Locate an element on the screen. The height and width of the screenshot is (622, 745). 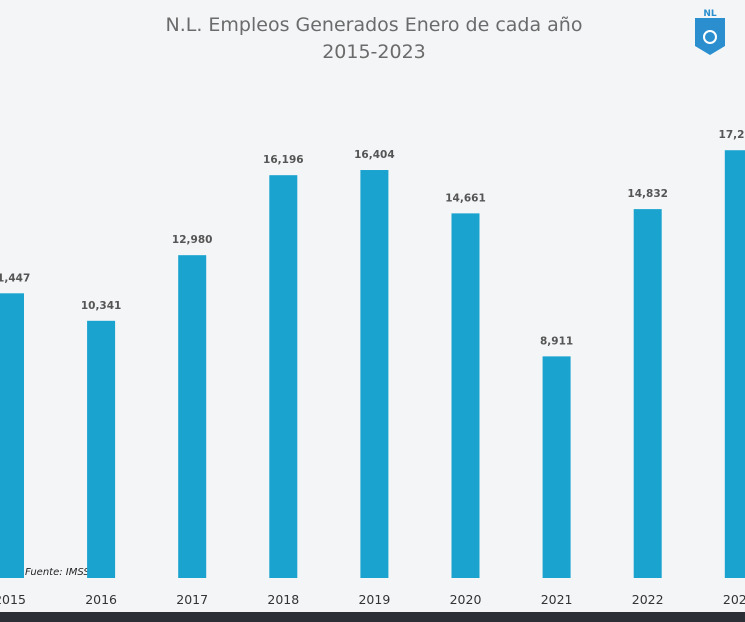
x-tick-label: 2015 is located at coordinates (13, 599).